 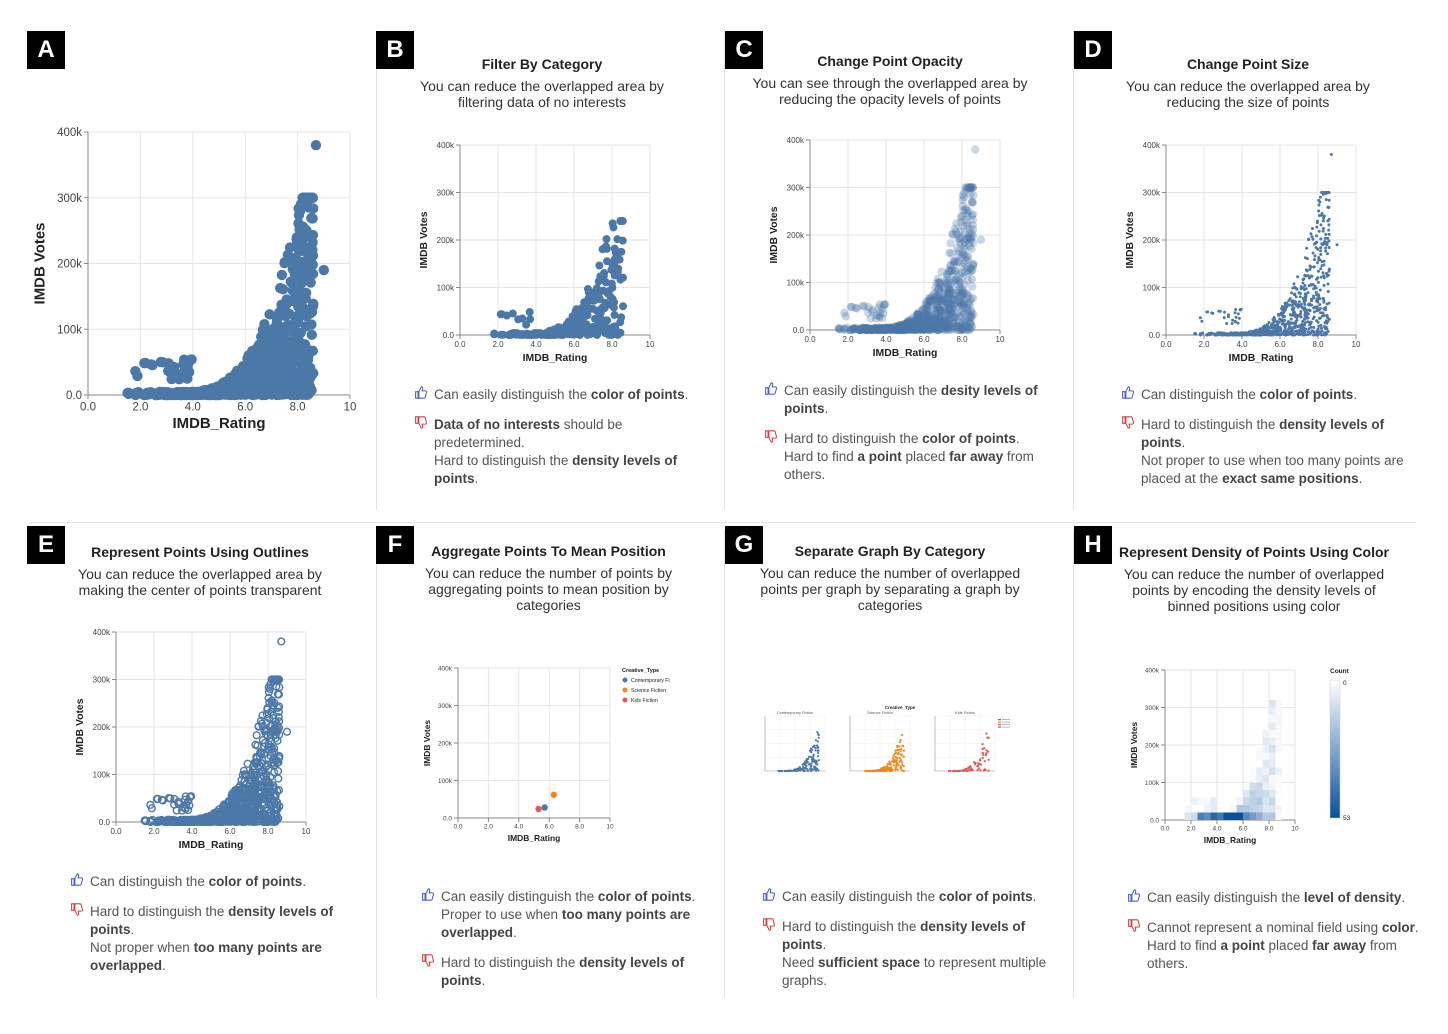 I want to click on x-tick-label: 0.0, so click(x=457, y=827).